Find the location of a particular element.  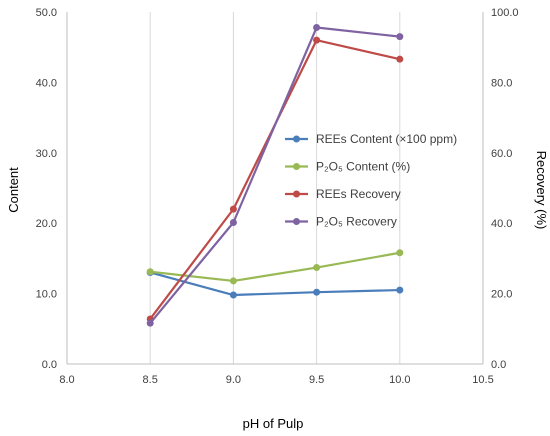

x-tick-label: 9.0 is located at coordinates (233, 380).